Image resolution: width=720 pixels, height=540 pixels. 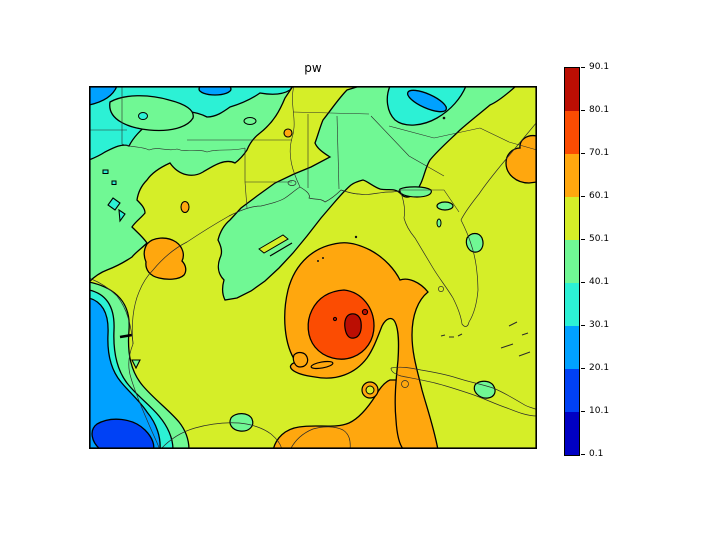 I want to click on florida-keys, so click(x=451, y=335).